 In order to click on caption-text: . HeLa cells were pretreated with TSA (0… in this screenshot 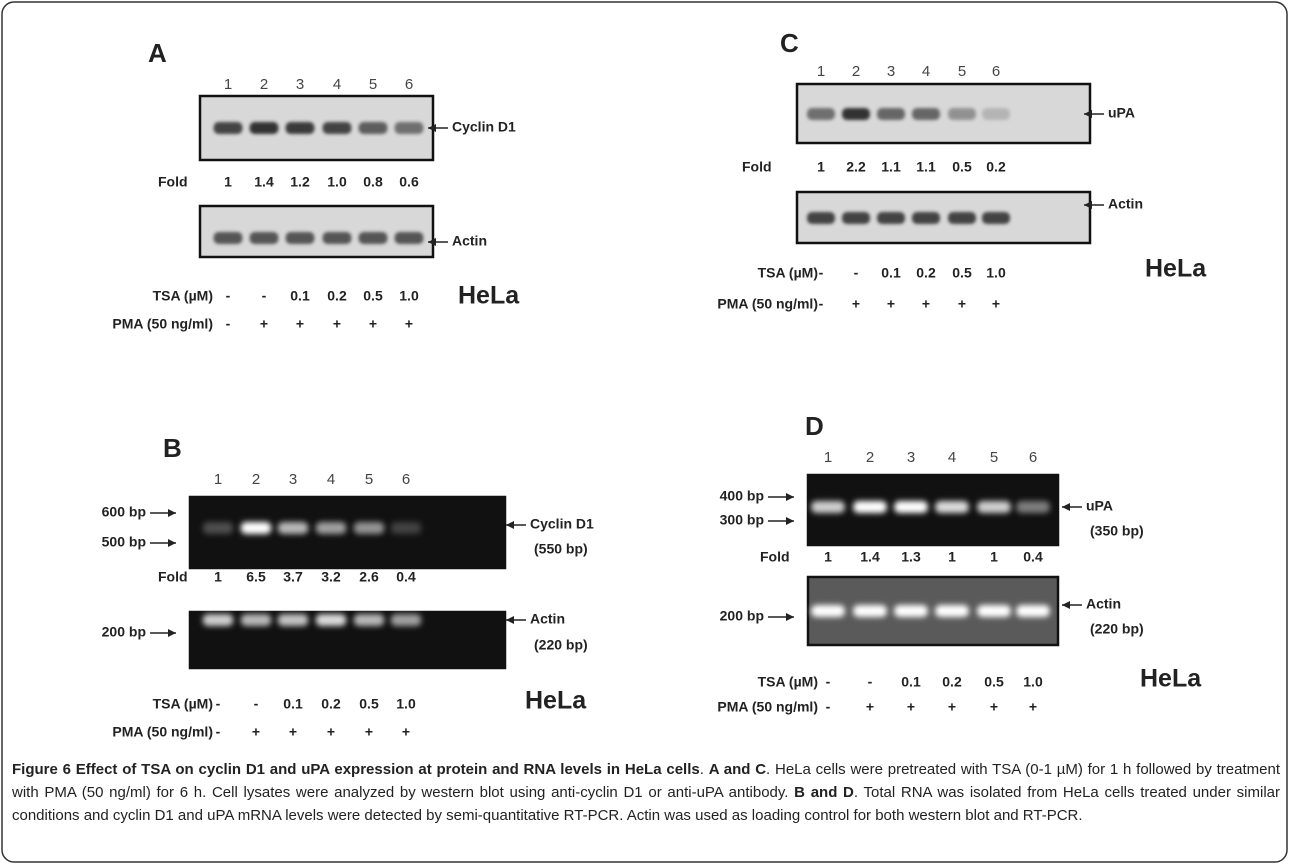, I will do `click(646, 781)`.